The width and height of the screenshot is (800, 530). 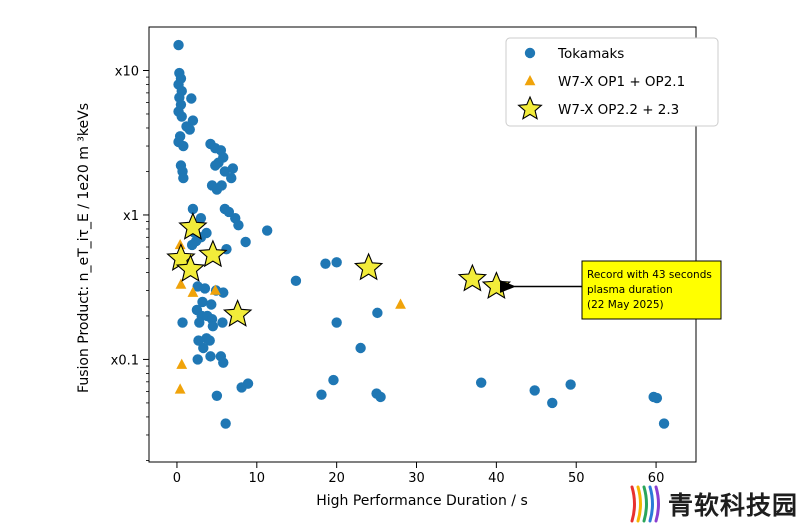 I want to click on x-tick-label: 30, so click(x=416, y=478).